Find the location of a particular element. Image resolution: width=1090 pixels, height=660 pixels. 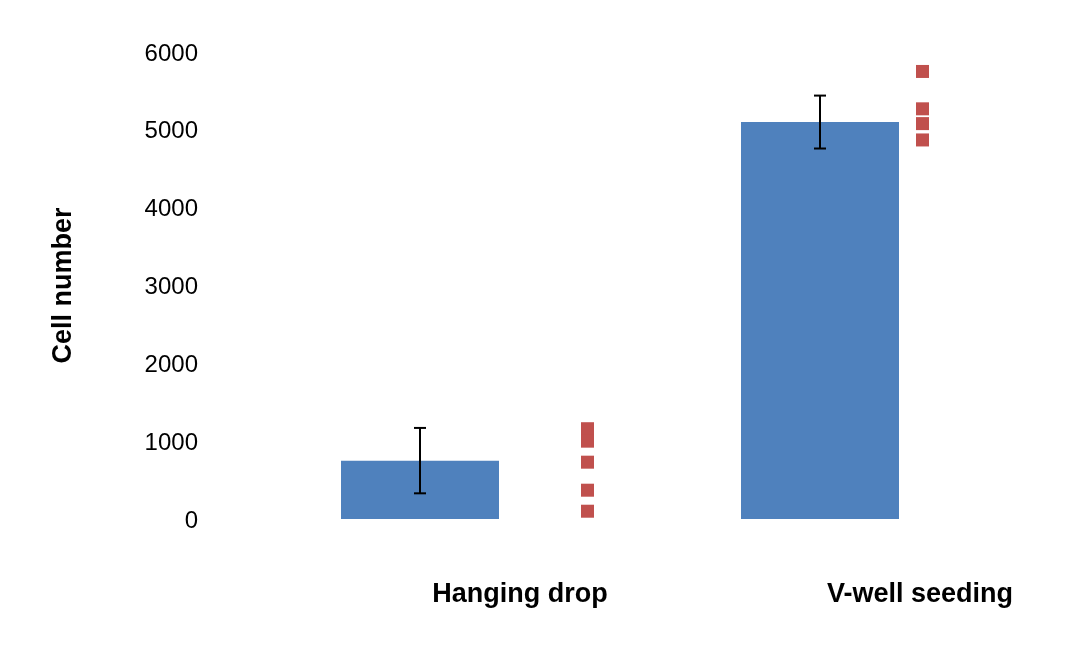

y-tick-label: 1000 is located at coordinates (171, 441).